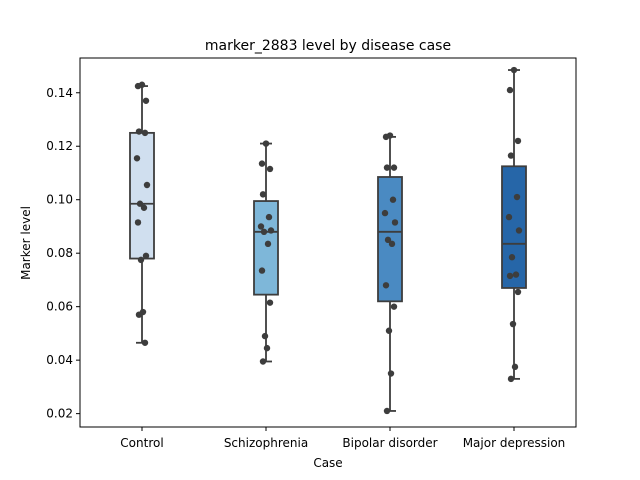 The height and width of the screenshot is (480, 640). Describe the element at coordinates (514, 443) in the screenshot. I see `x-tick-label: Major depression` at that location.